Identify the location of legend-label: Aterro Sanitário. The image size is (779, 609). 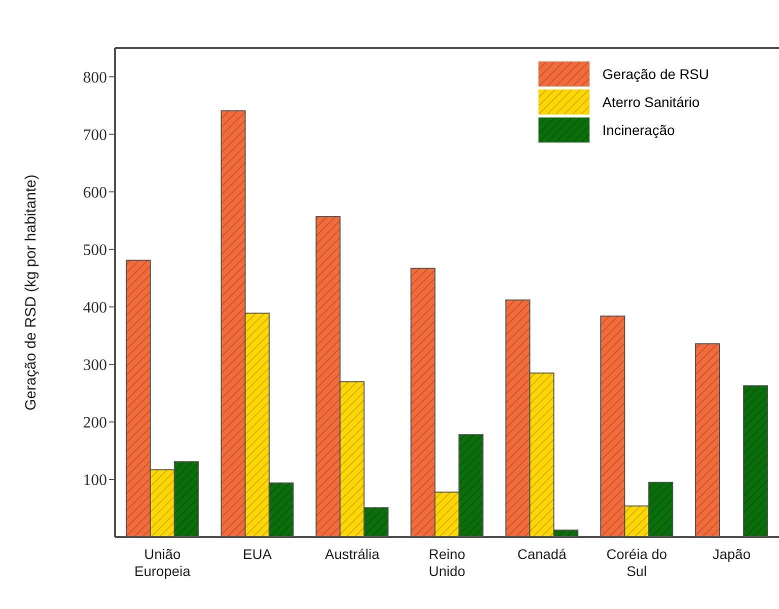
(651, 102).